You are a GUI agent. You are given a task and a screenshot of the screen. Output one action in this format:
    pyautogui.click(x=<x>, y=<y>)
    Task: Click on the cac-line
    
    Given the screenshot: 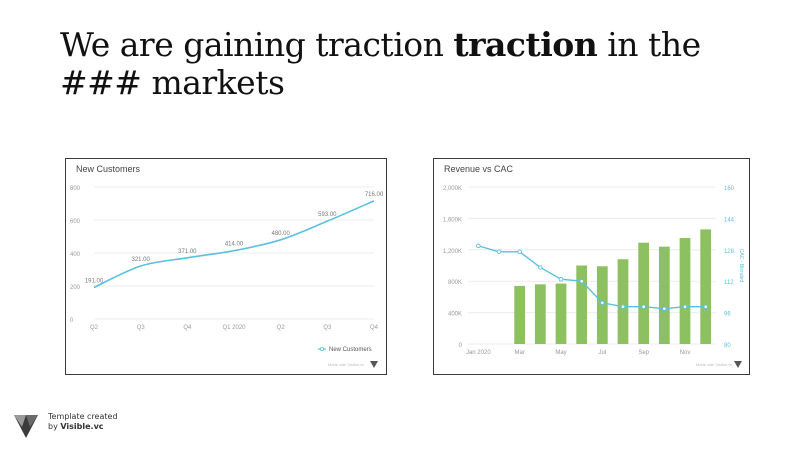 What is the action you would take?
    pyautogui.click(x=592, y=277)
    